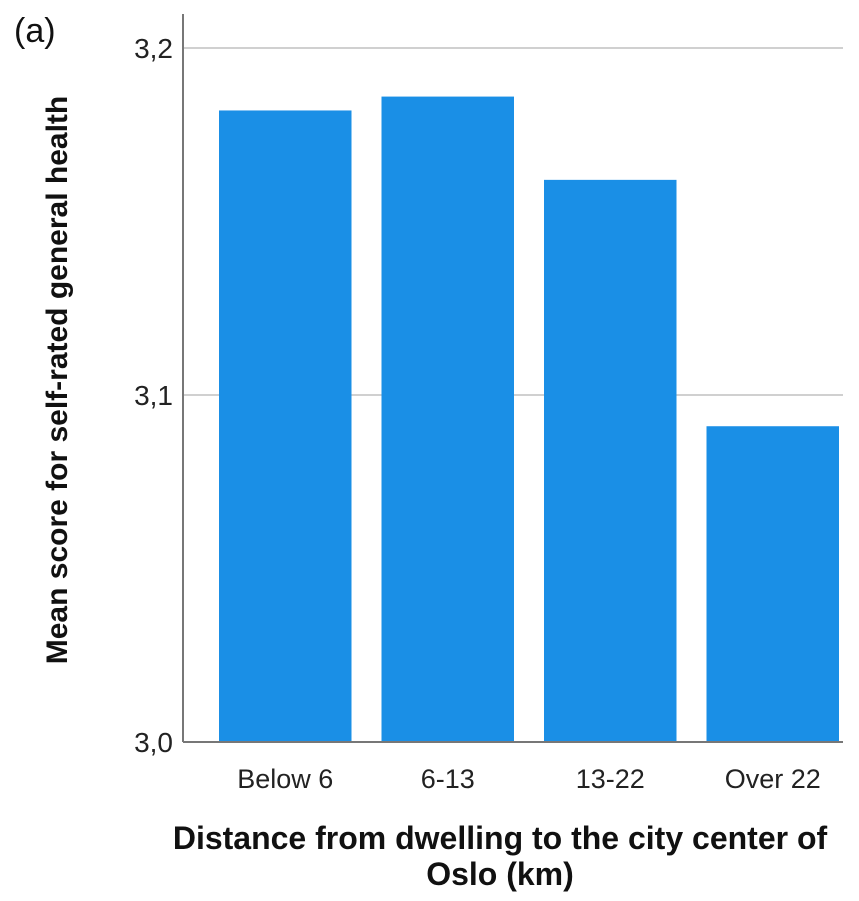  What do you see at coordinates (610, 779) in the screenshot?
I see `x-tick-label: 13-22` at bounding box center [610, 779].